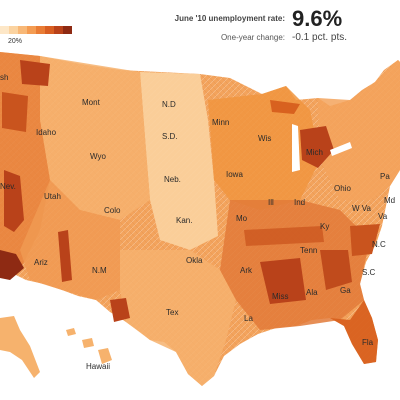  I want to click on watermark-sub: zone, so click(380, 387).